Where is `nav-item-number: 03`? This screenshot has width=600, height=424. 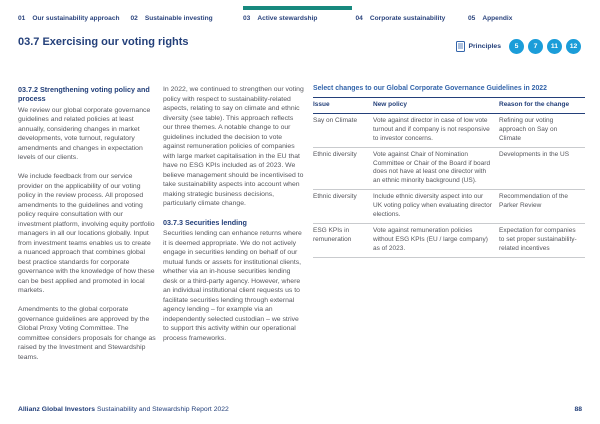 nav-item-number: 03 is located at coordinates (247, 18).